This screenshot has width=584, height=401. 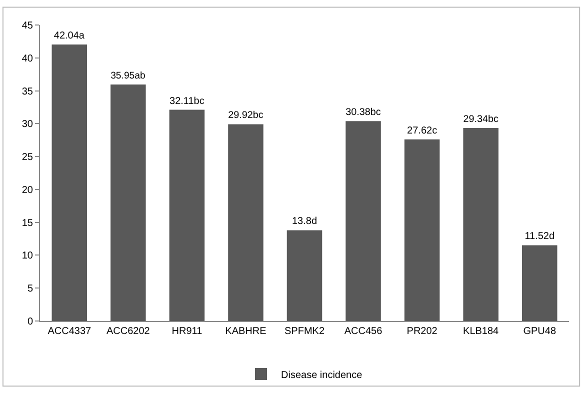 What do you see at coordinates (28, 92) in the screenshot?
I see `y-tick-label: 35` at bounding box center [28, 92].